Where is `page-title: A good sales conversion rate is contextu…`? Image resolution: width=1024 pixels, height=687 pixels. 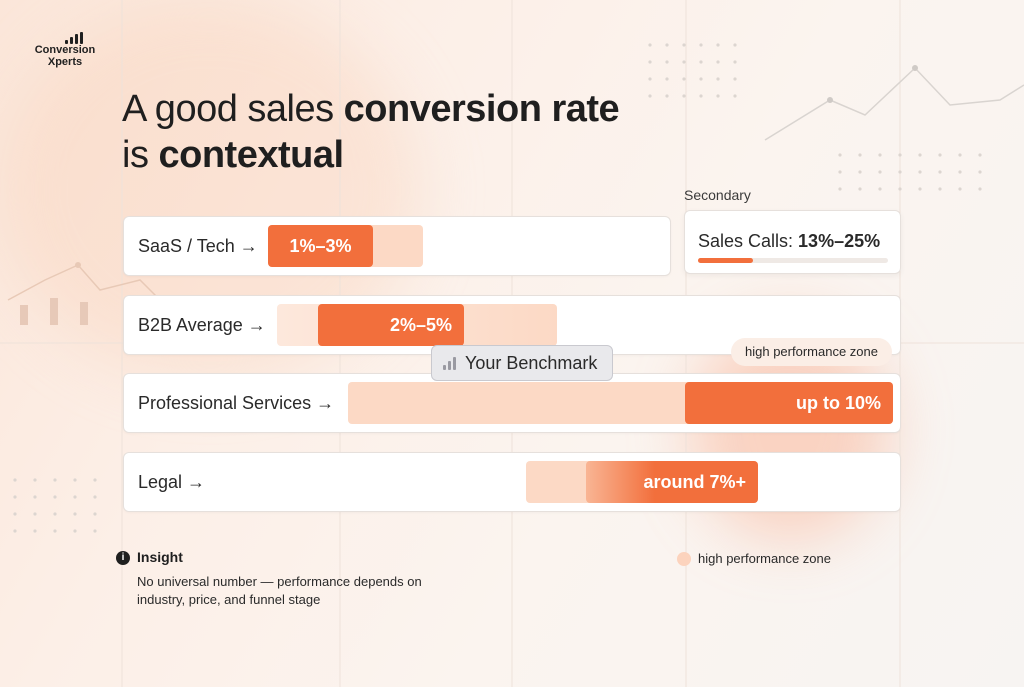 page-title: A good sales conversion rate is contextu… is located at coordinates (371, 132).